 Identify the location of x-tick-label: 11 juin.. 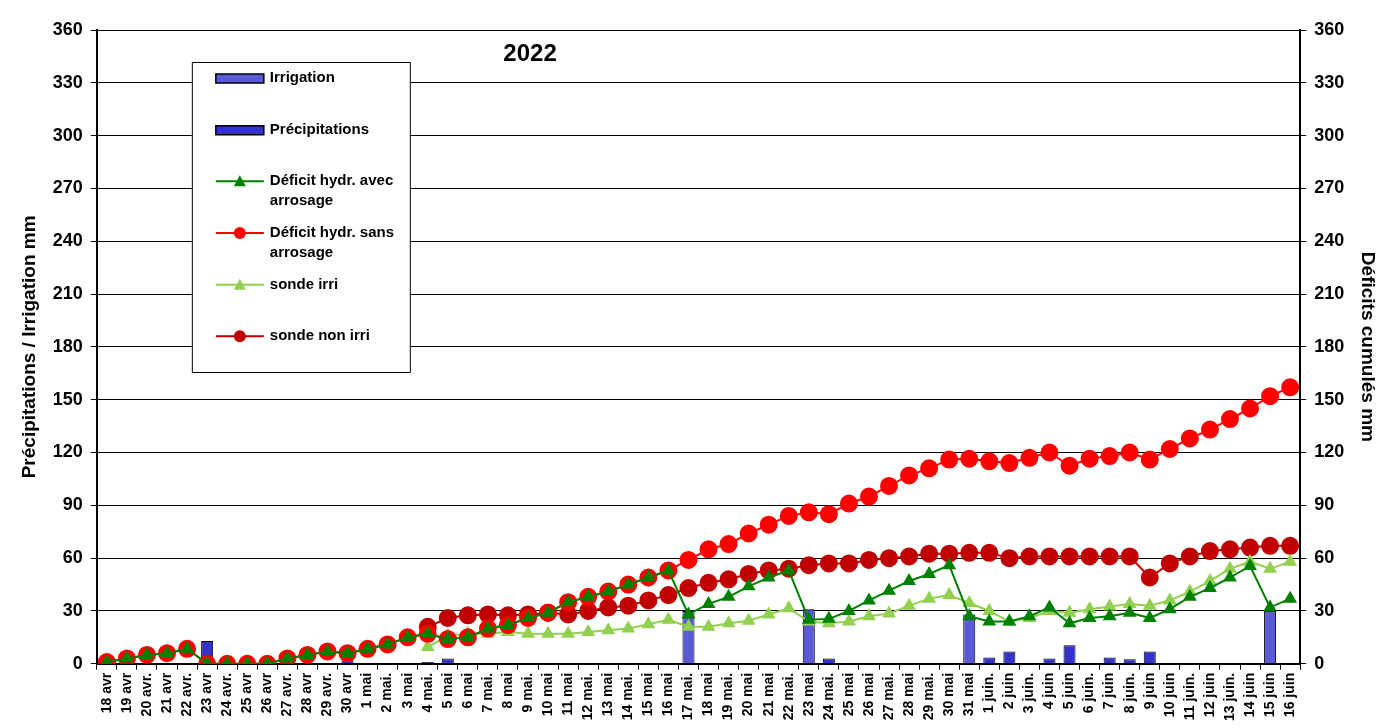
(1188, 696).